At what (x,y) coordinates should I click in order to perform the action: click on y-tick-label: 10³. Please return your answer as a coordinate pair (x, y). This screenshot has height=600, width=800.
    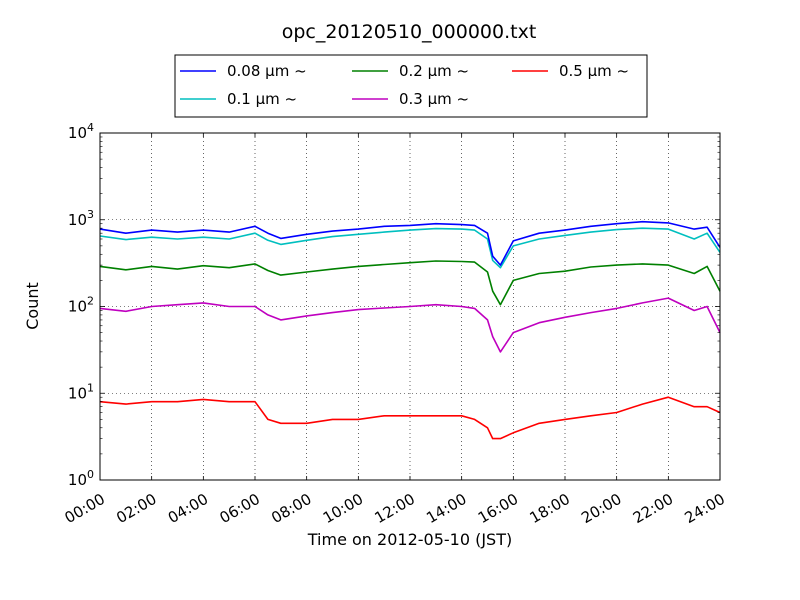
    Looking at the image, I should click on (81, 218).